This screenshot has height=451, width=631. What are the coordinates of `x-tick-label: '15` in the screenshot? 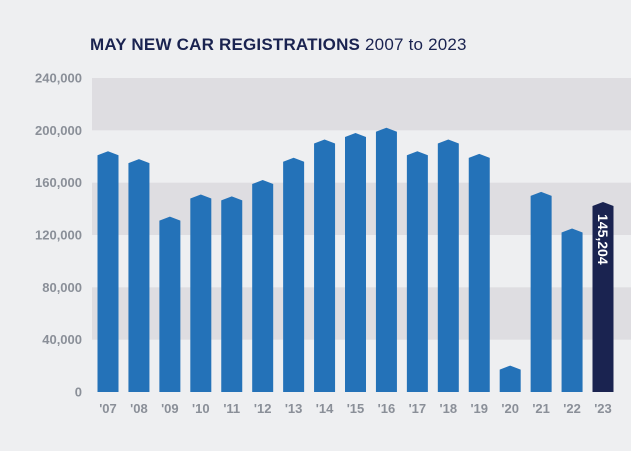 It's located at (356, 408).